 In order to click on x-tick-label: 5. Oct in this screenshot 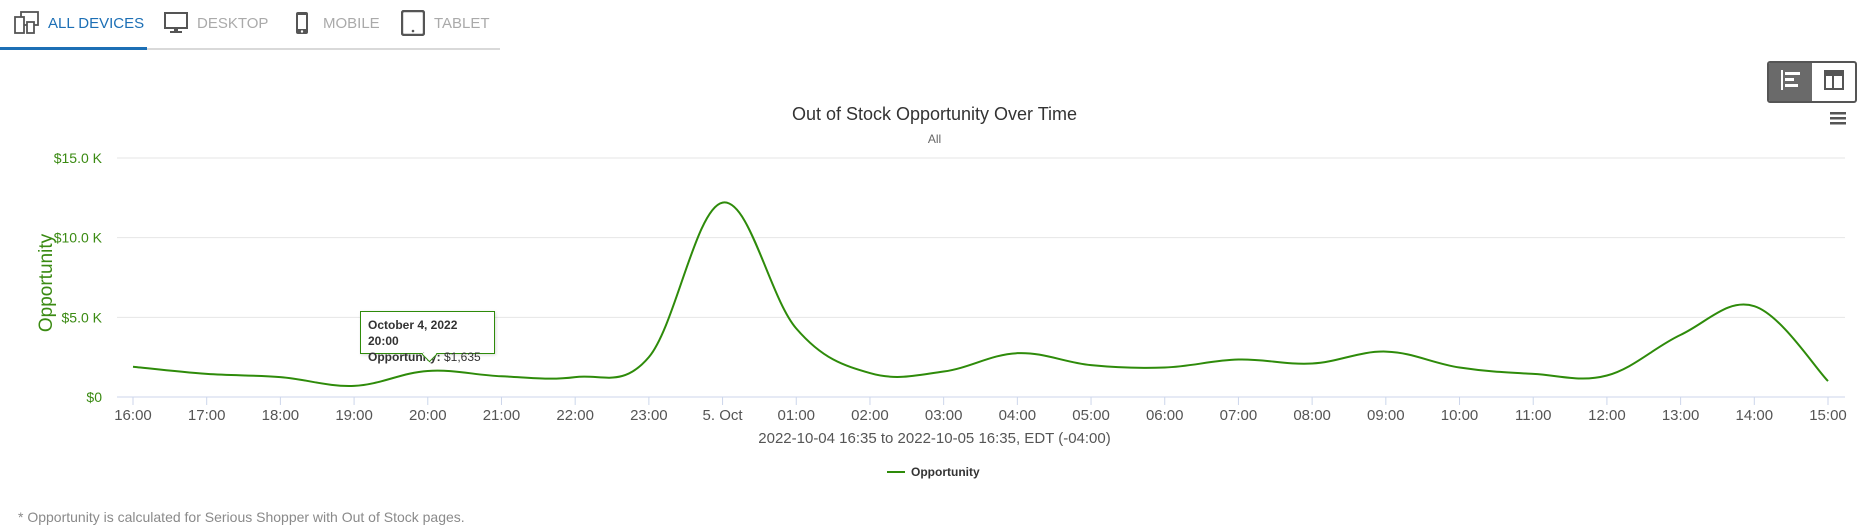, I will do `click(723, 415)`.